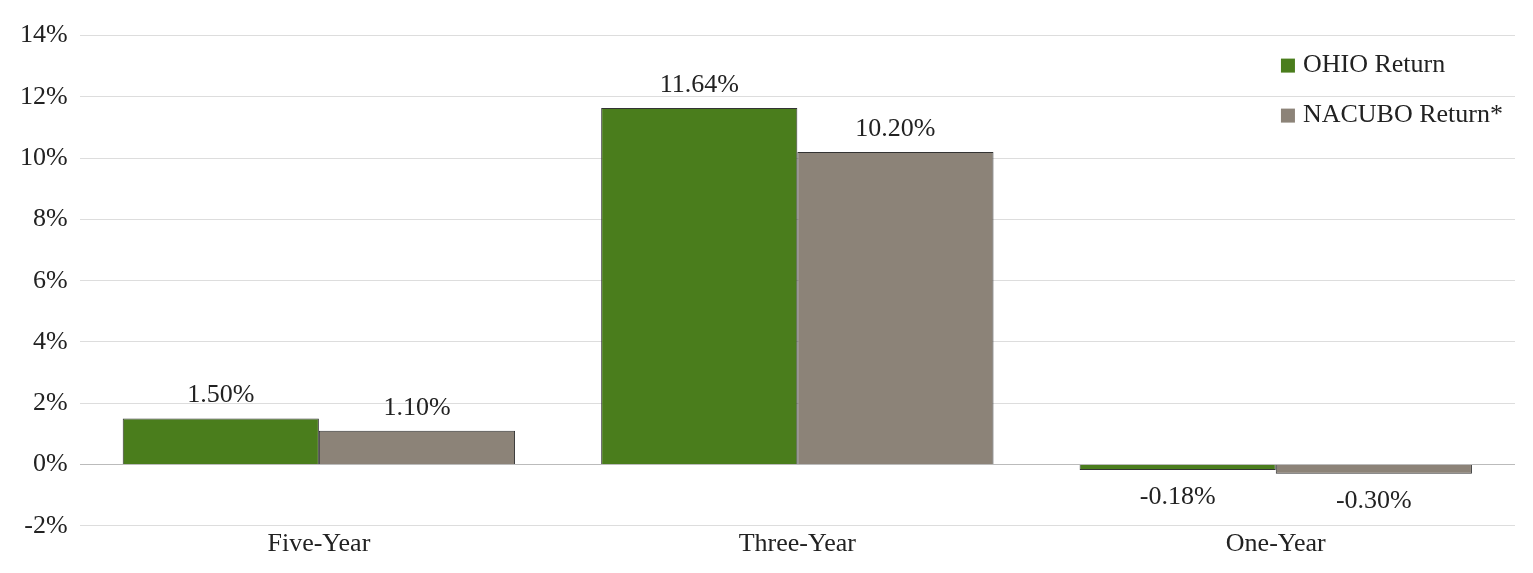 The image size is (1533, 573). Describe the element at coordinates (43, 156) in the screenshot. I see `y-tick-label: 10%` at that location.